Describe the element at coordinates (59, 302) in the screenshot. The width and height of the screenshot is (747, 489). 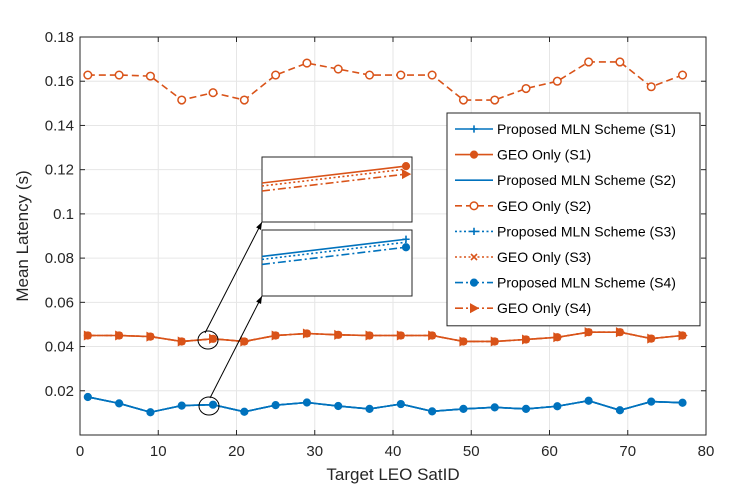
I see `y-tick-label: 0.06` at that location.